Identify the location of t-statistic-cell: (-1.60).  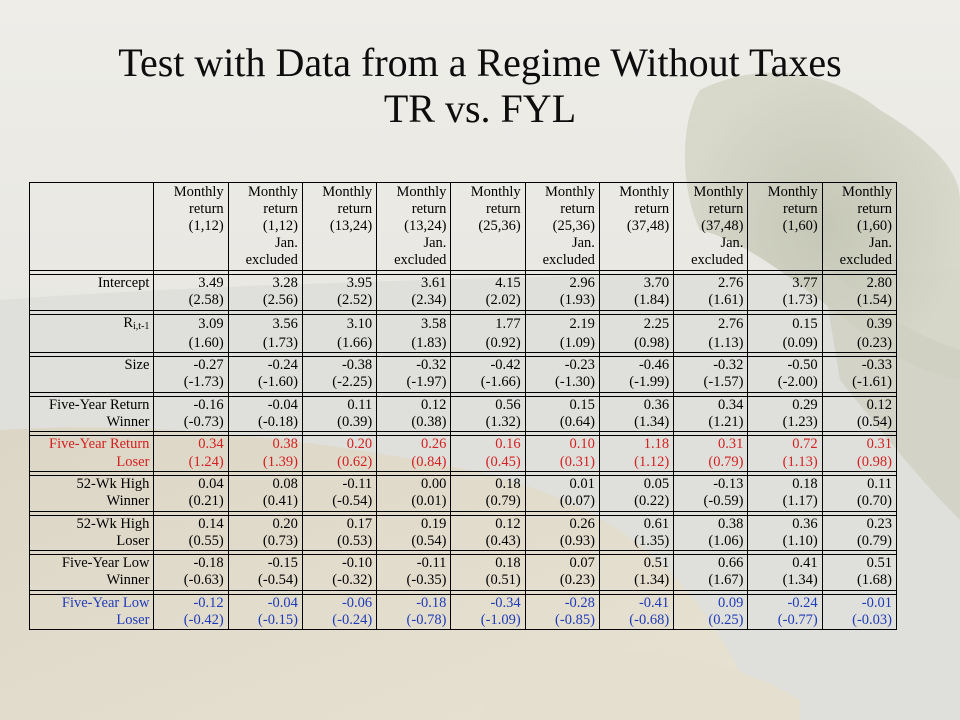
(265, 383).